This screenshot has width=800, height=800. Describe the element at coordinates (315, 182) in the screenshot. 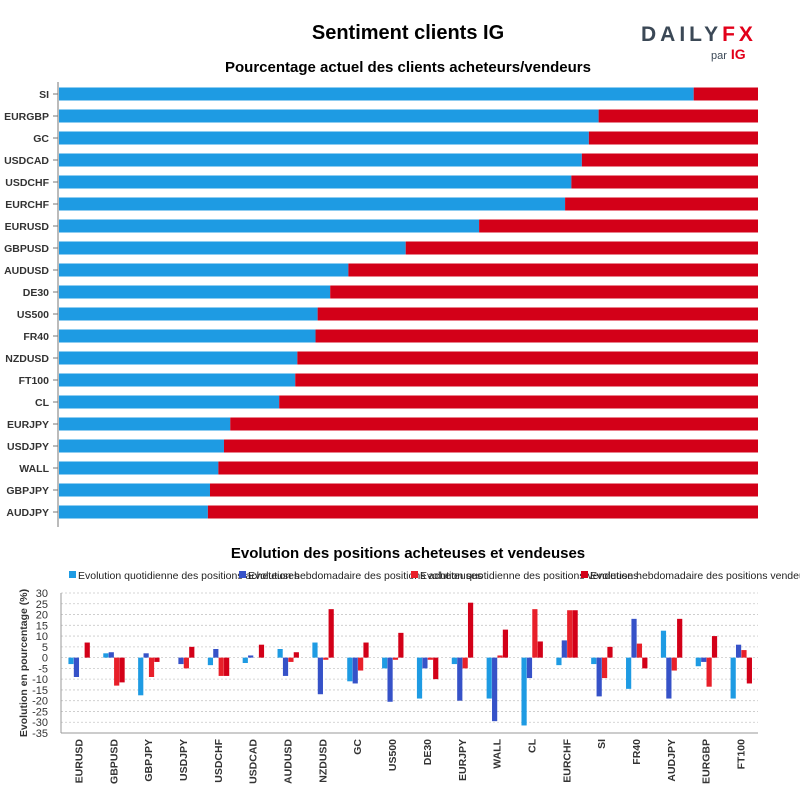

I see `buyers-bar-usdchf` at that location.